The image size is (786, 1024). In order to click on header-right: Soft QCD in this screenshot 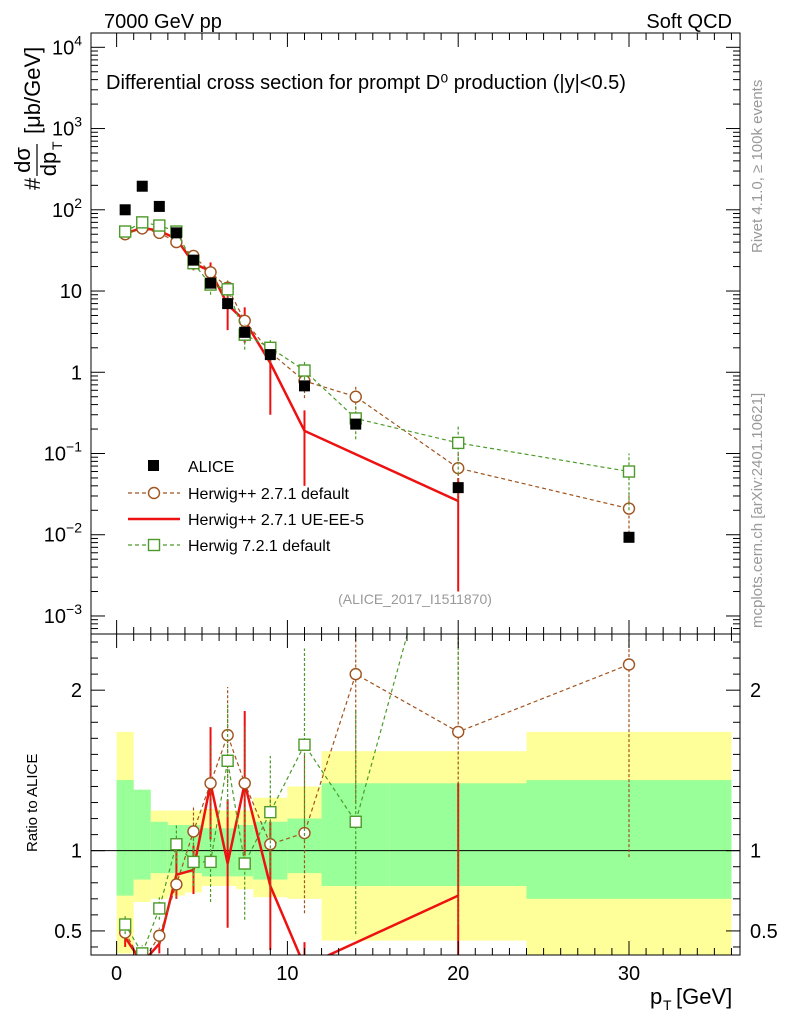, I will do `click(689, 22)`.